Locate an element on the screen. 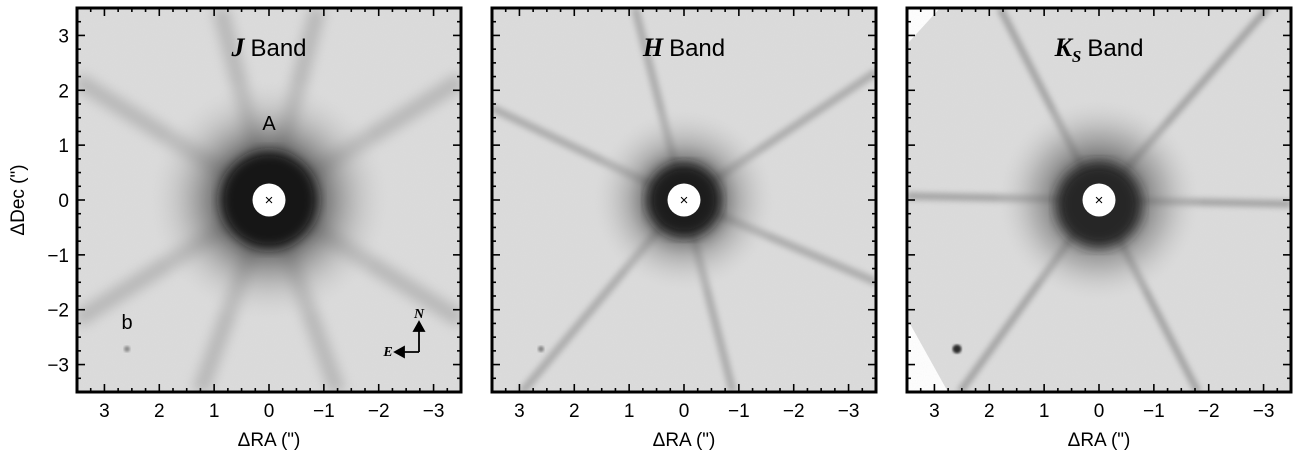 The height and width of the screenshot is (454, 1299). x-axis-title-h: ΔRA (") is located at coordinates (684, 440).